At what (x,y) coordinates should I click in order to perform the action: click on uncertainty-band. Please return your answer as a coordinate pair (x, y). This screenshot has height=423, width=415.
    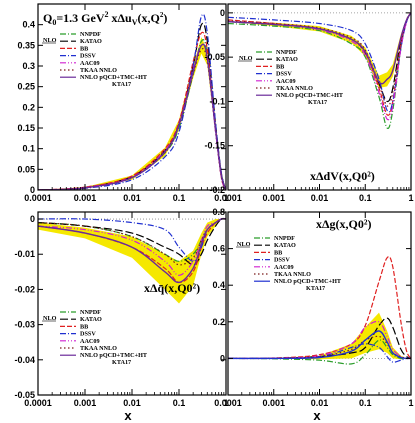
    Looking at the image, I should click on (319, 50).